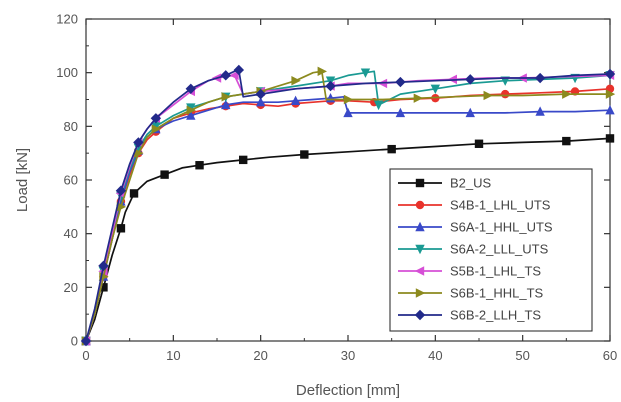  Describe the element at coordinates (71, 180) in the screenshot. I see `y-tick-label: 60` at that location.